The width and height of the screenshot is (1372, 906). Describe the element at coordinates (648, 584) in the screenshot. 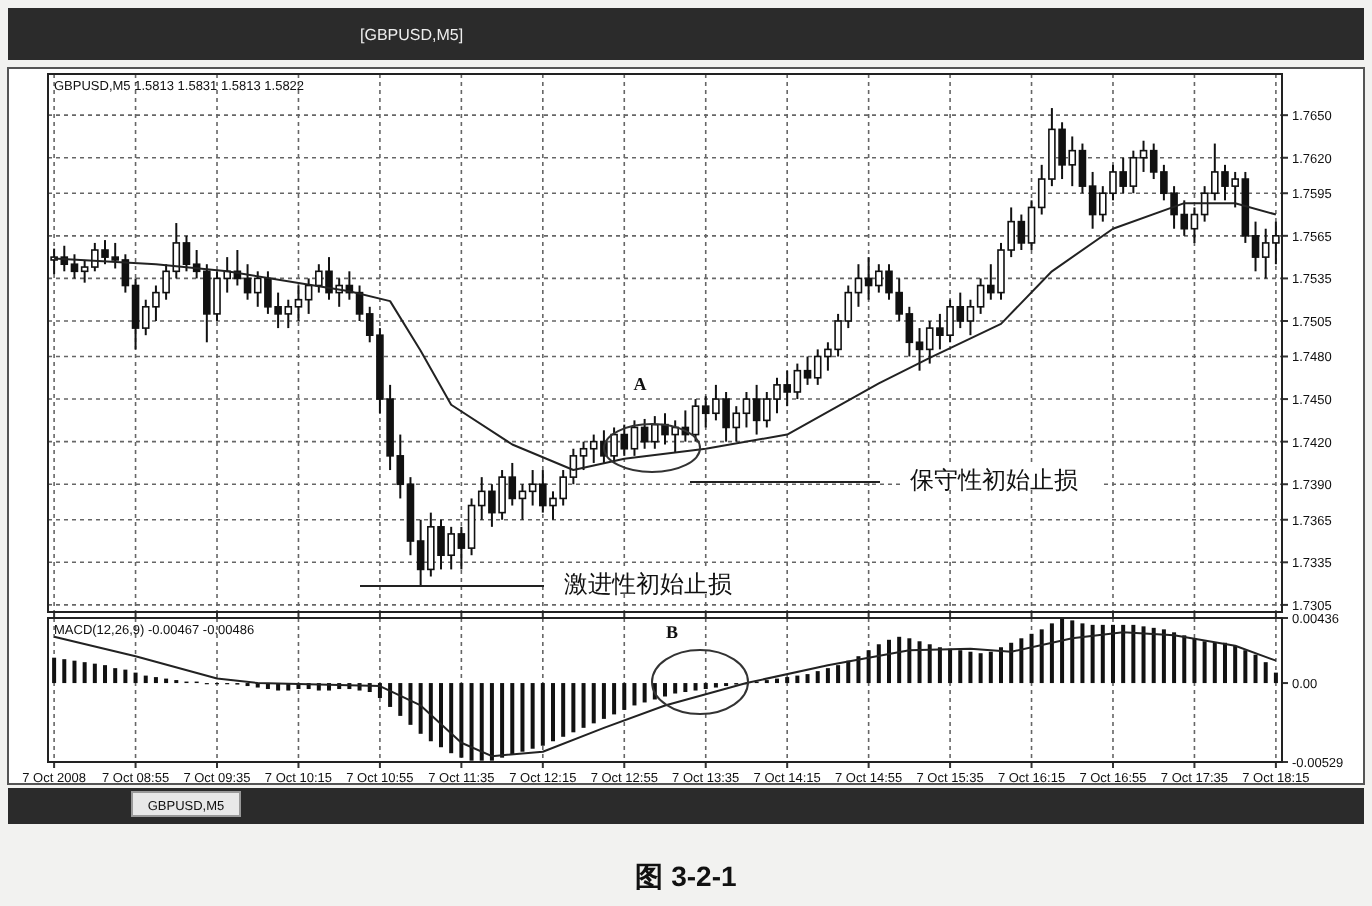

I see `annotation: 激进性初始止损` at that location.